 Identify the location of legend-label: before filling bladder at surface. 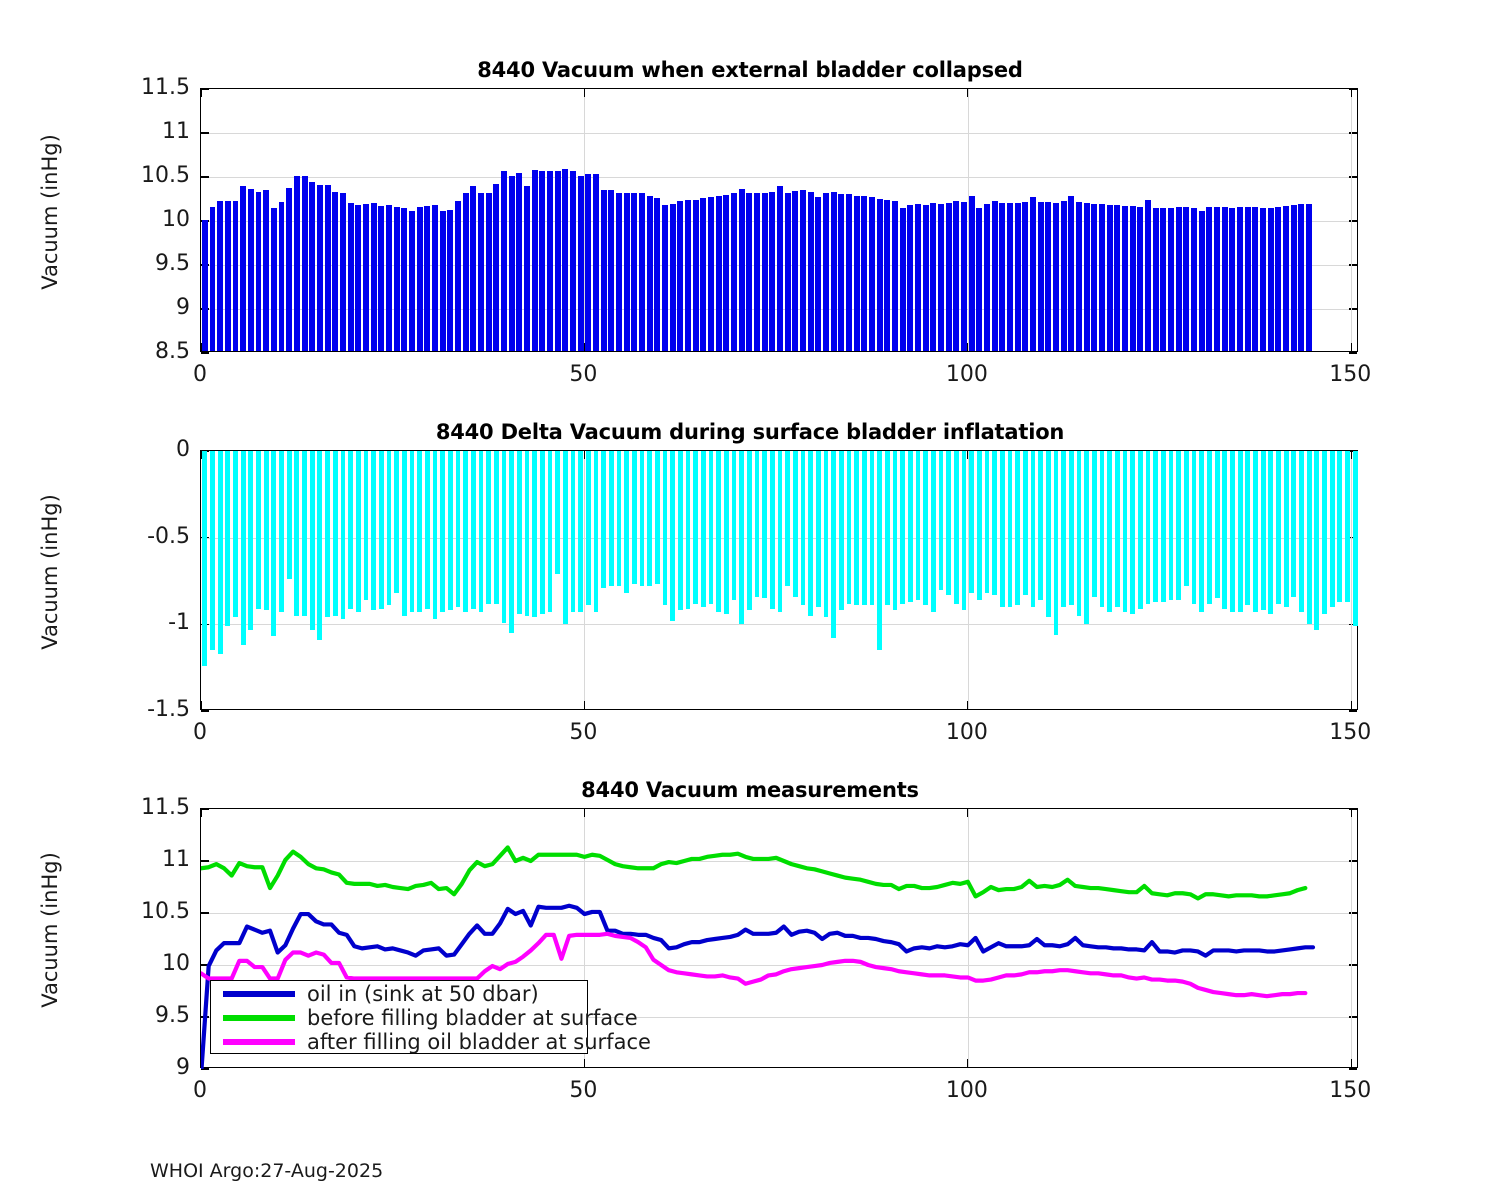
(472, 1017).